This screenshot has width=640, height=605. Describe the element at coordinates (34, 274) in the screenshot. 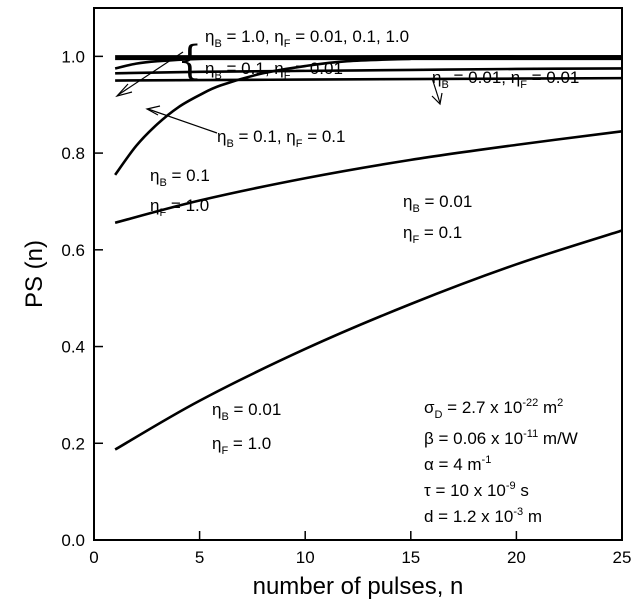

I see `y-axis-title: PS (n)` at that location.